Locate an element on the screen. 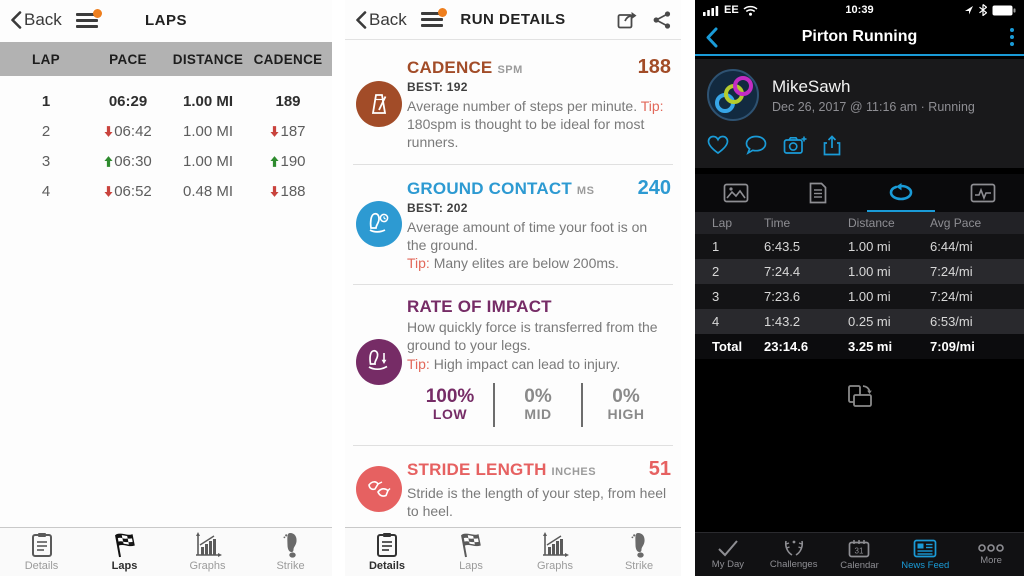  metric-value: 51 is located at coordinates (659, 468).